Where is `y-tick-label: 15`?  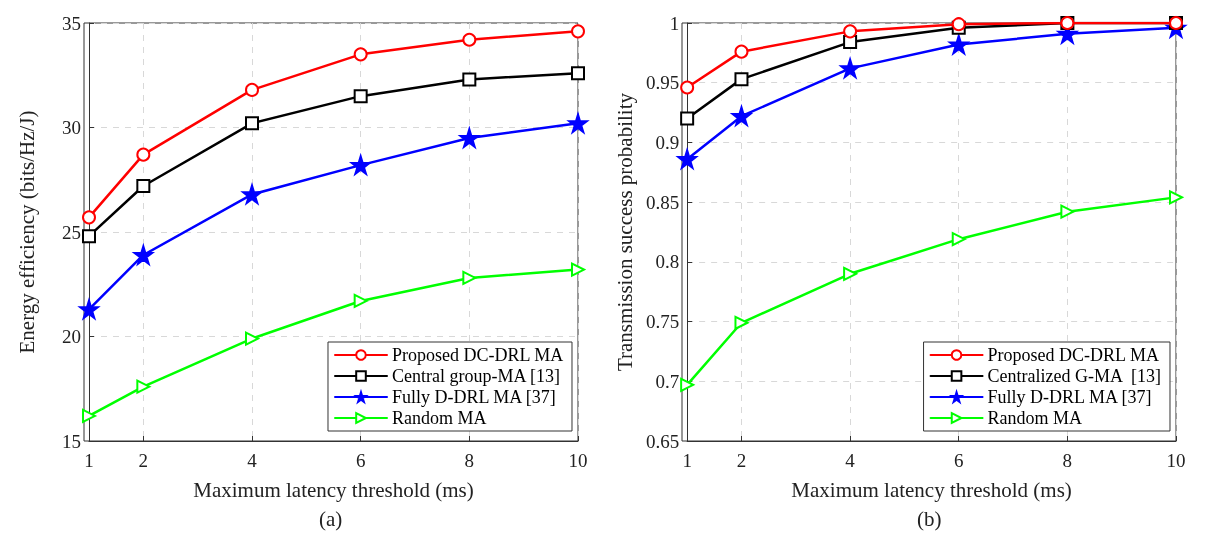
y-tick-label: 15 is located at coordinates (71, 441).